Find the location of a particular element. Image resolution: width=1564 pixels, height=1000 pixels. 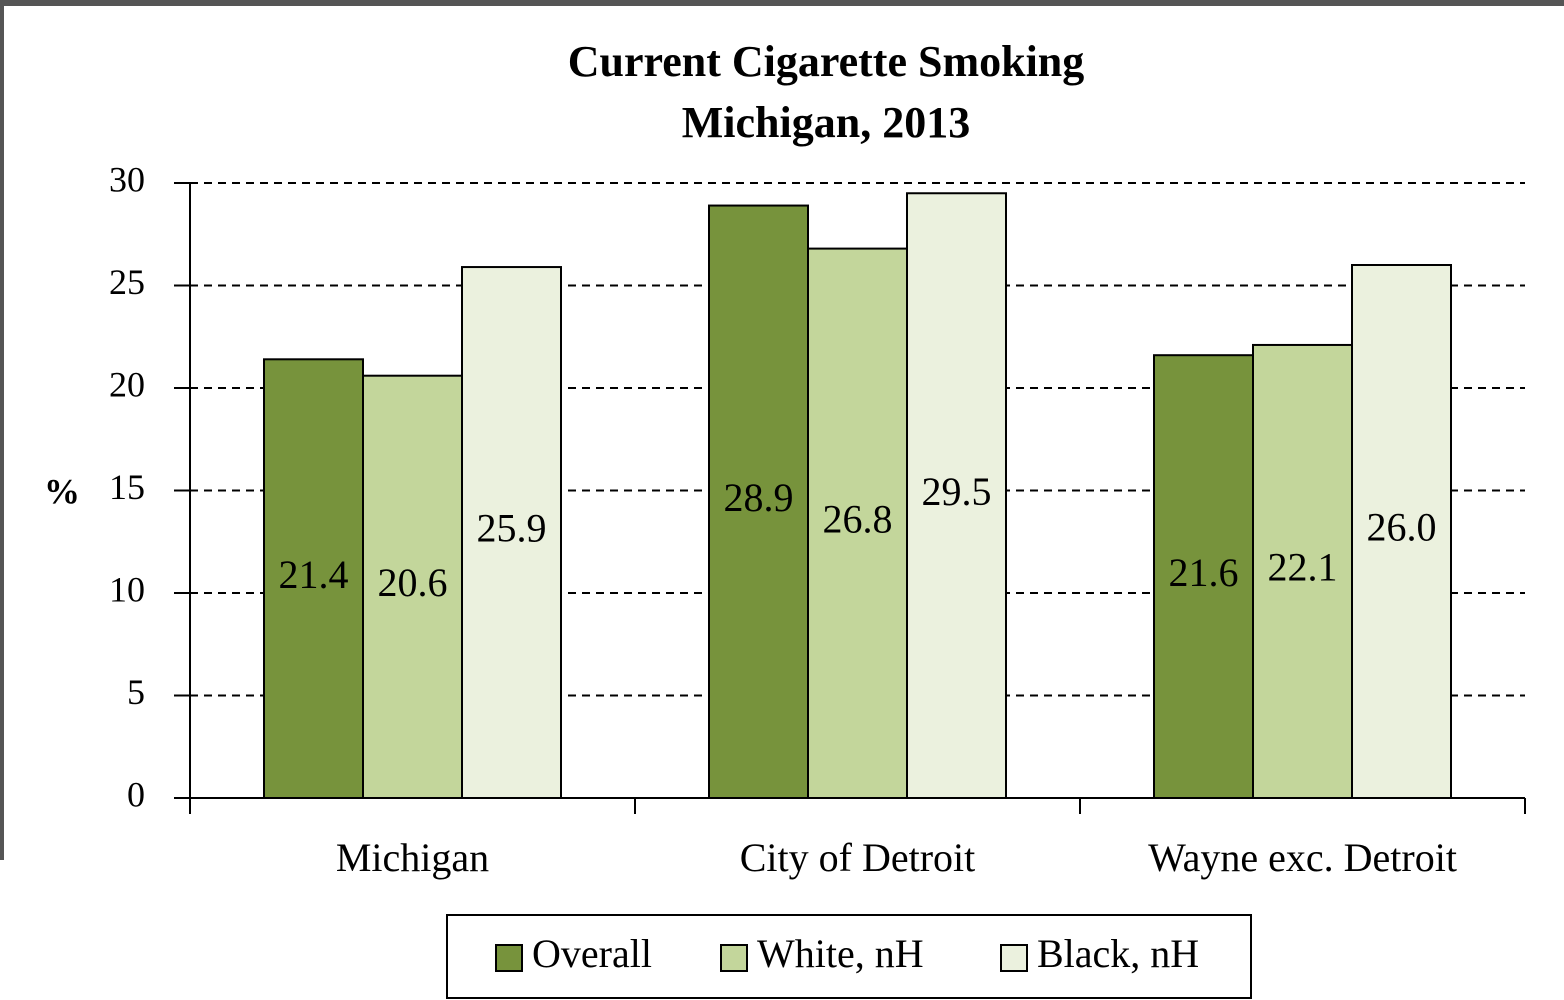

legend-label: Black, nH is located at coordinates (1118, 953).